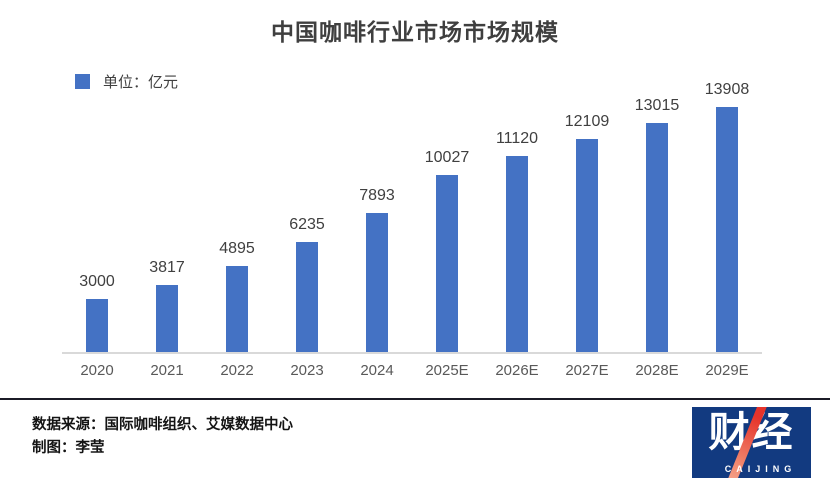 Image resolution: width=830 pixels, height=482 pixels. What do you see at coordinates (447, 370) in the screenshot?
I see `x-axis-label: 2025E` at bounding box center [447, 370].